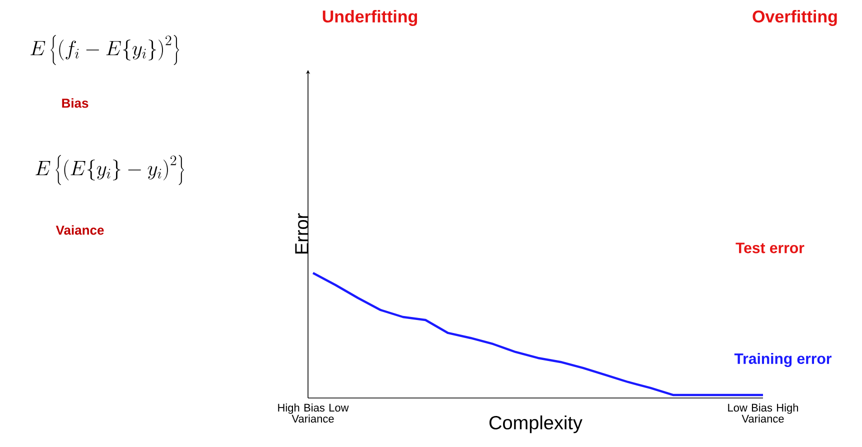 Image resolution: width=862 pixels, height=447 pixels. What do you see at coordinates (370, 18) in the screenshot?
I see `text: Underfitting` at bounding box center [370, 18].